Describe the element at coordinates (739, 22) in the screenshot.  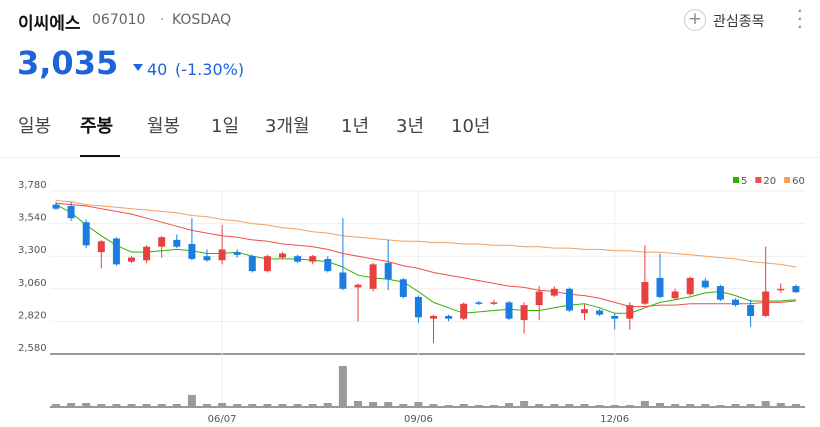
I see `watch-button: 관심종목` at that location.